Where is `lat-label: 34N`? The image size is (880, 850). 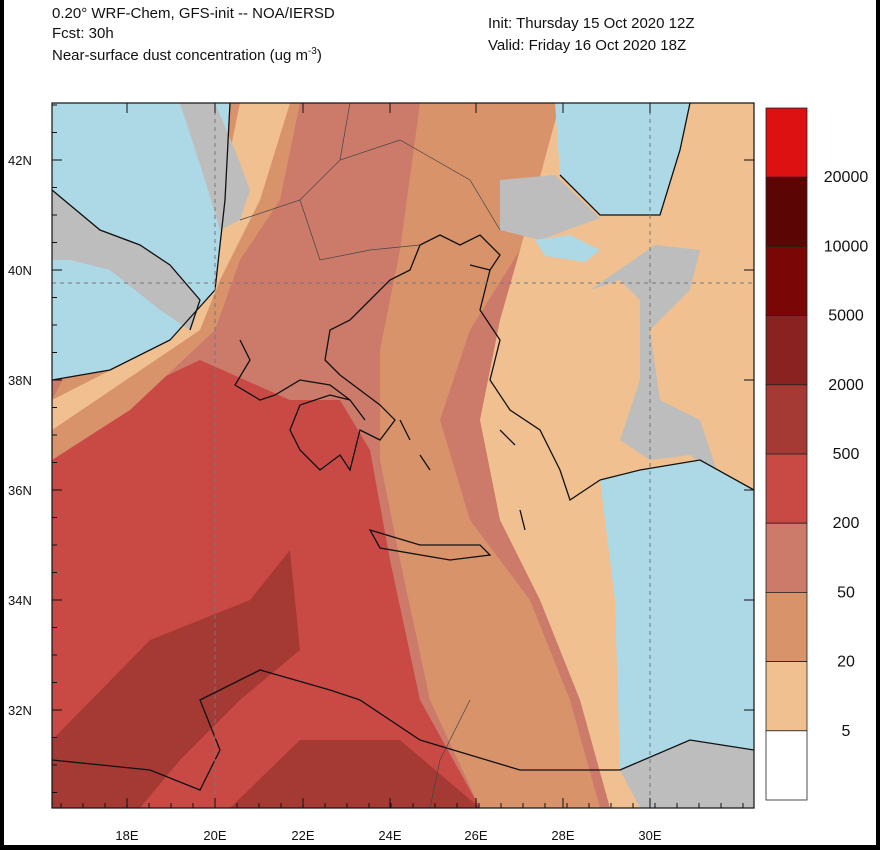 lat-label: 34N is located at coordinates (20, 600).